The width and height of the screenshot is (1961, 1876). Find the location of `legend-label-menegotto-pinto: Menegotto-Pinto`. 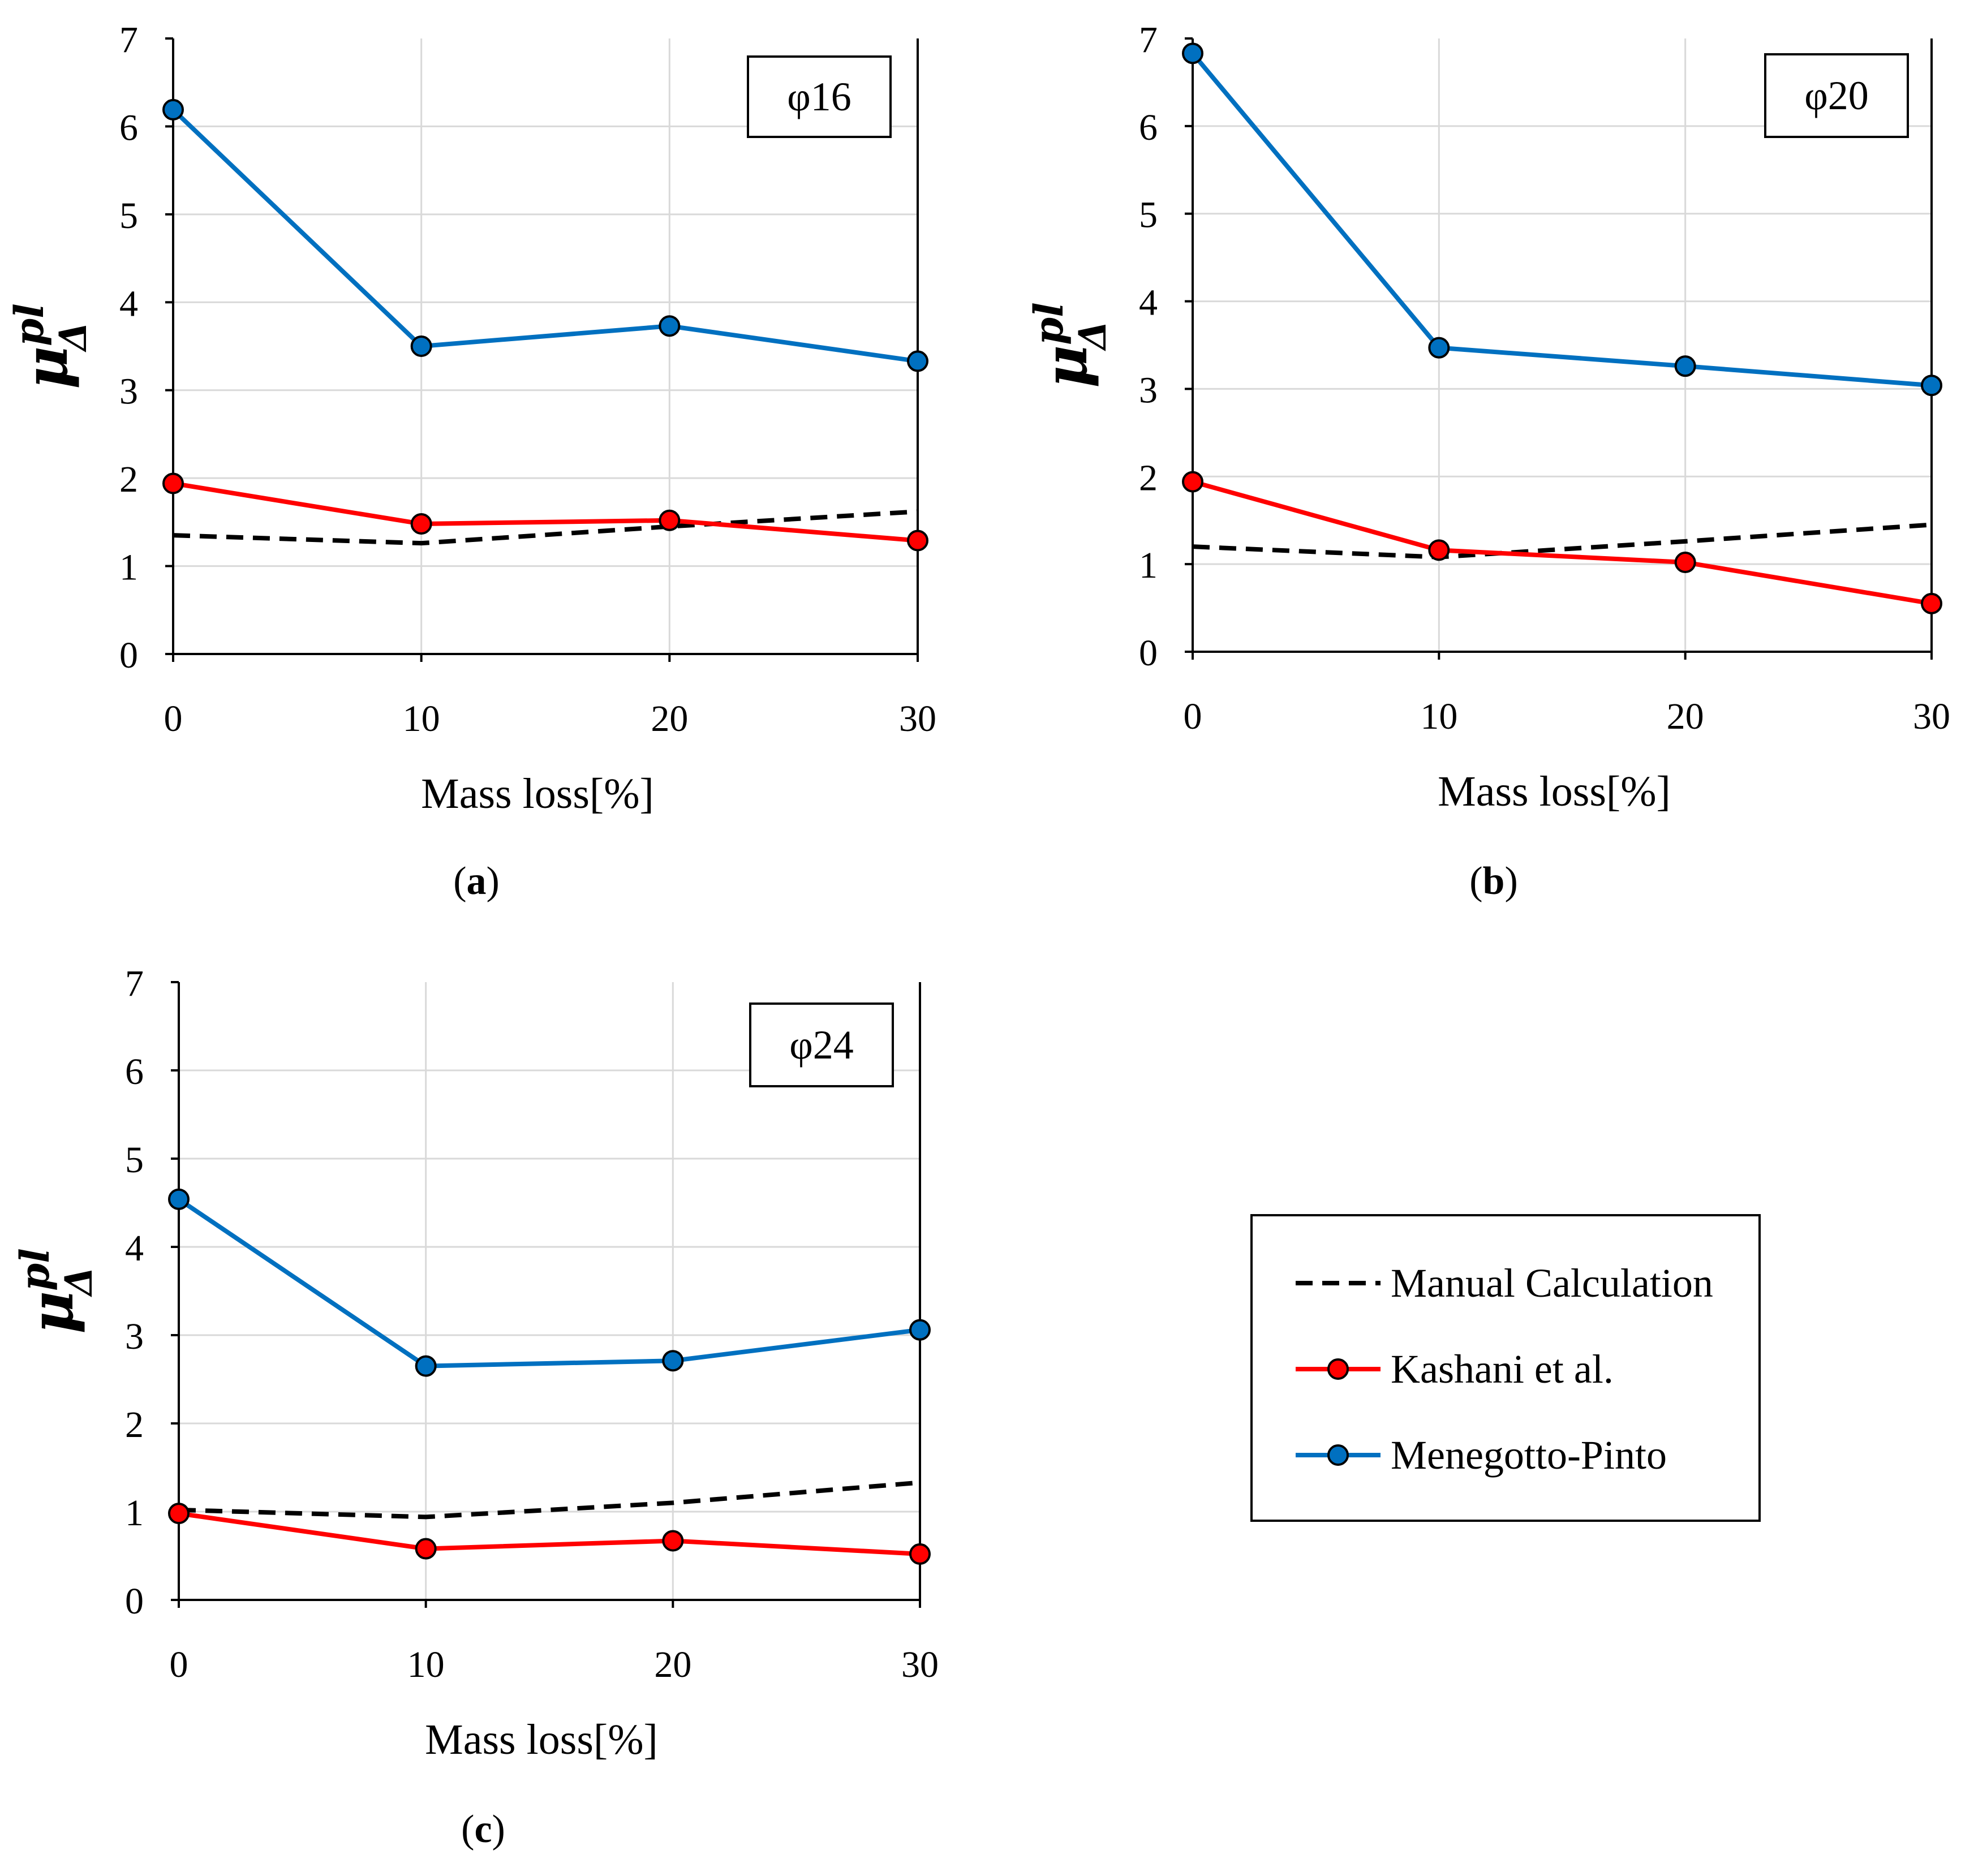

legend-label-menegotto-pinto: Menegotto-Pinto is located at coordinates (1529, 1455).